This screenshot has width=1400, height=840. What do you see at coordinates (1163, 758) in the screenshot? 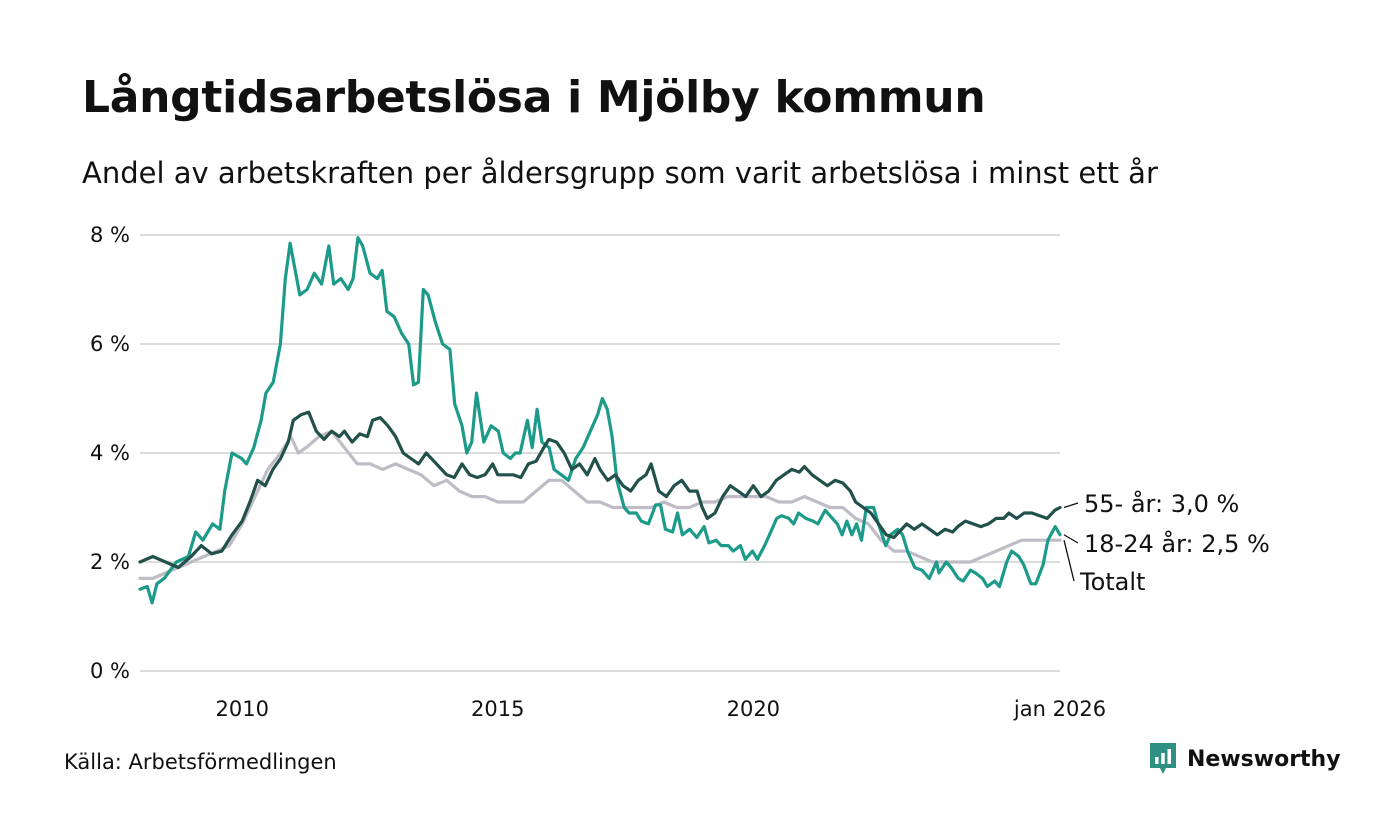
I see `newsworthy-logo-icon` at bounding box center [1163, 758].